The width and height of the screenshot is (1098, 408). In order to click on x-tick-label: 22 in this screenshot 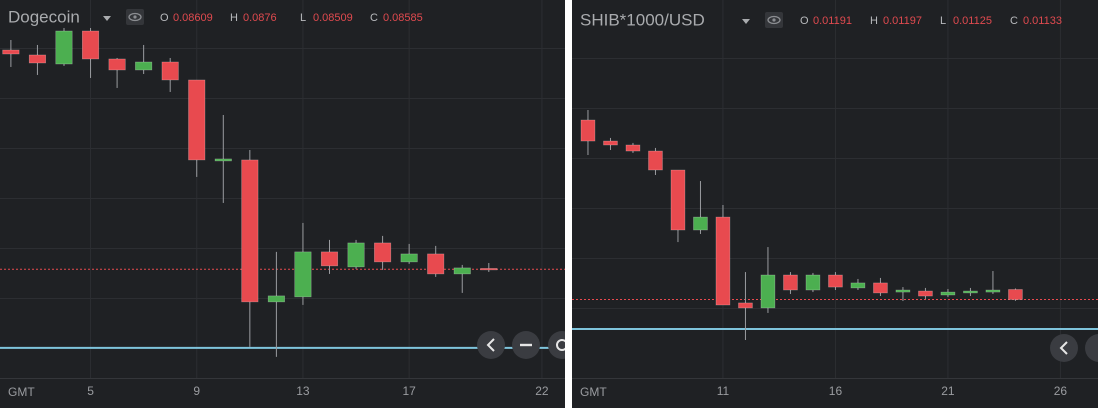, I will do `click(542, 391)`.